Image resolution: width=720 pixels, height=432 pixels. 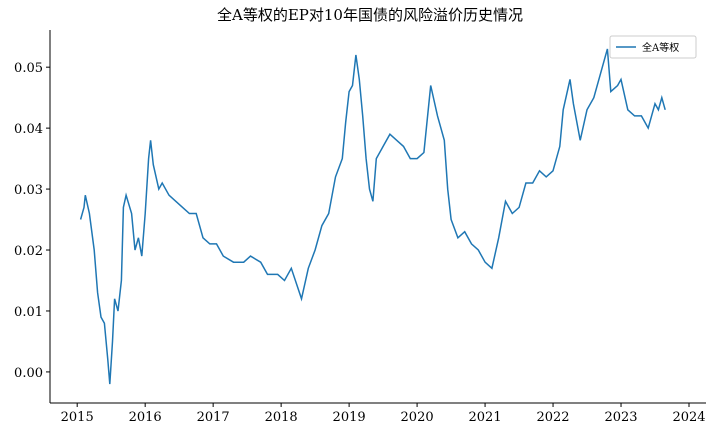 What do you see at coordinates (28, 190) in the screenshot?
I see `y-tick-label: 0.03` at bounding box center [28, 190].